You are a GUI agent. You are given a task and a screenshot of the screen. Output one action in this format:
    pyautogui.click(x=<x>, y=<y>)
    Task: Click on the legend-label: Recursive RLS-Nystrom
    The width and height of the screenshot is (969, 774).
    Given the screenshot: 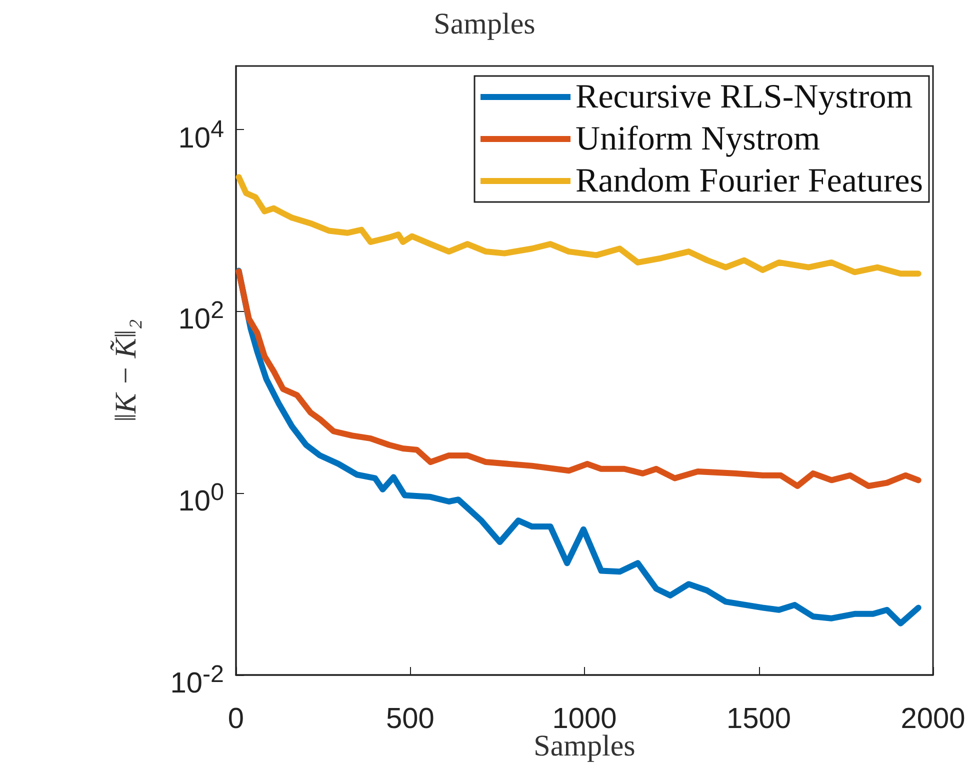 What is the action you would take?
    pyautogui.click(x=744, y=97)
    